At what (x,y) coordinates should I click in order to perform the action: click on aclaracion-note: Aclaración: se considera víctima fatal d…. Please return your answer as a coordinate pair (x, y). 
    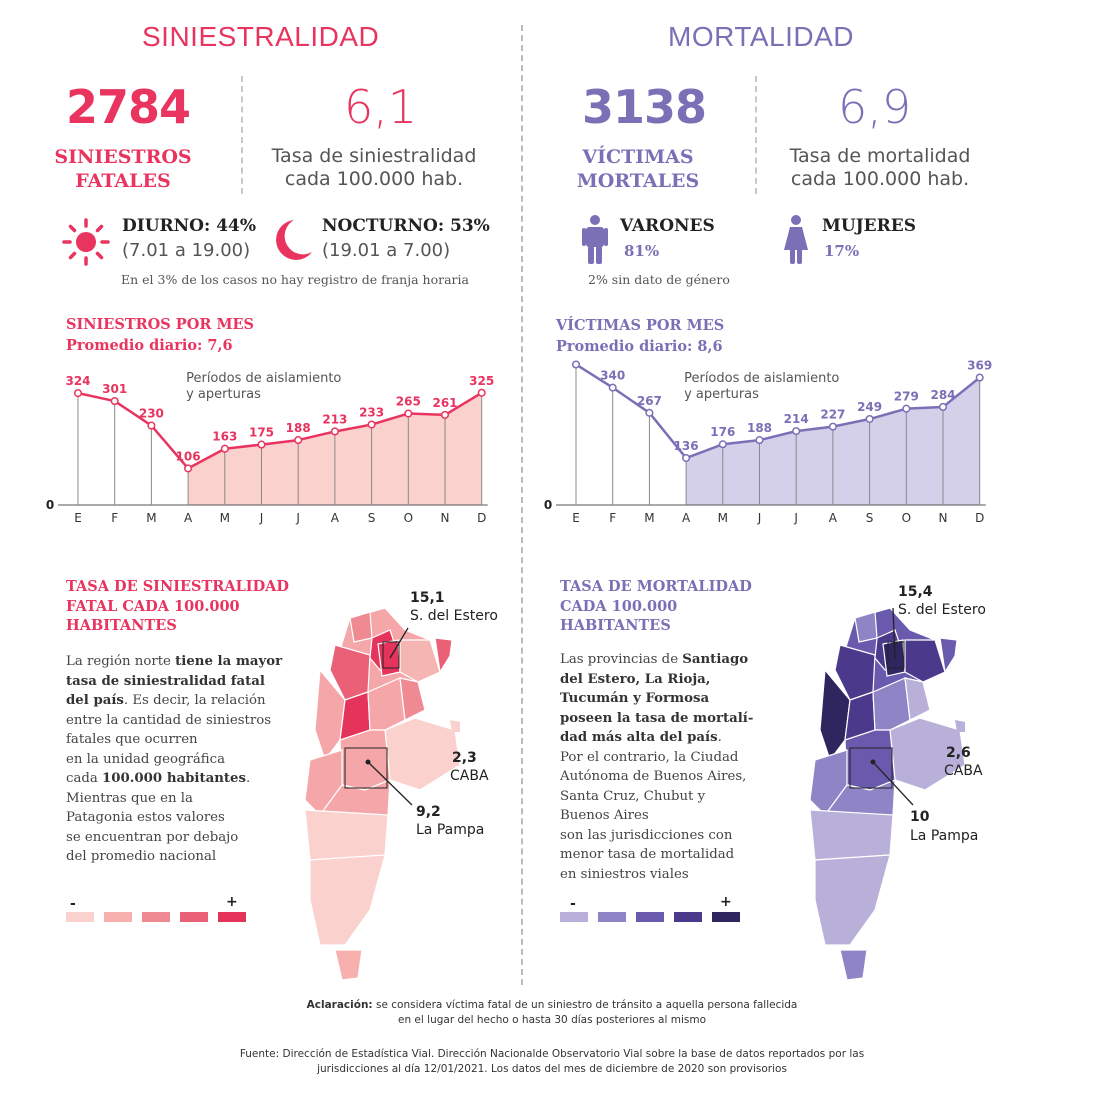
    Looking at the image, I should click on (552, 1013).